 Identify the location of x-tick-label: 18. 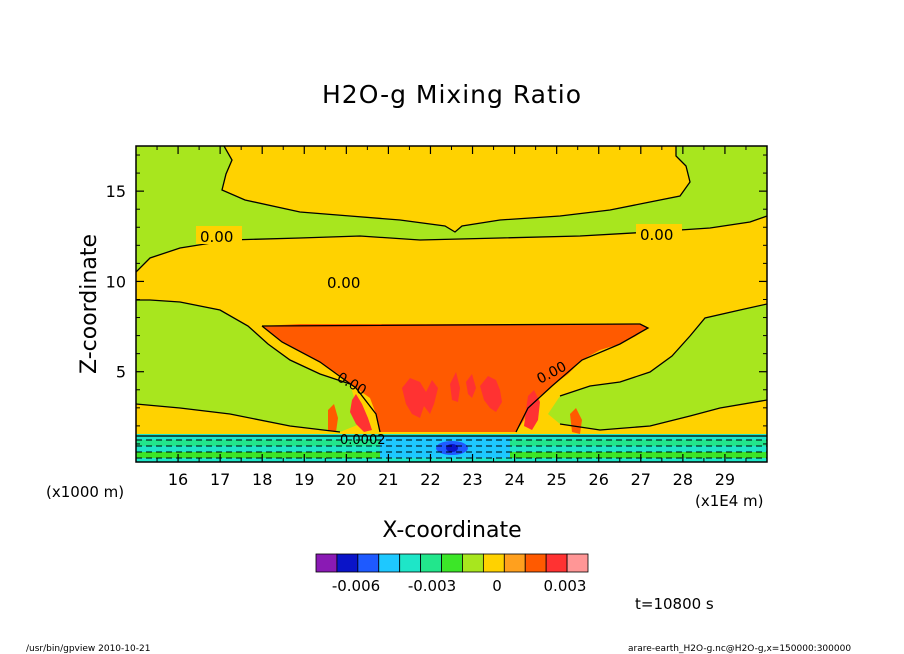
(262, 479).